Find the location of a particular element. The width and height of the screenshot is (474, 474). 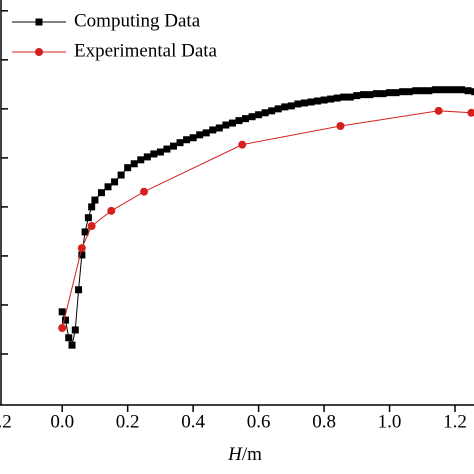

x-axis-unit: /m is located at coordinates (252, 454).